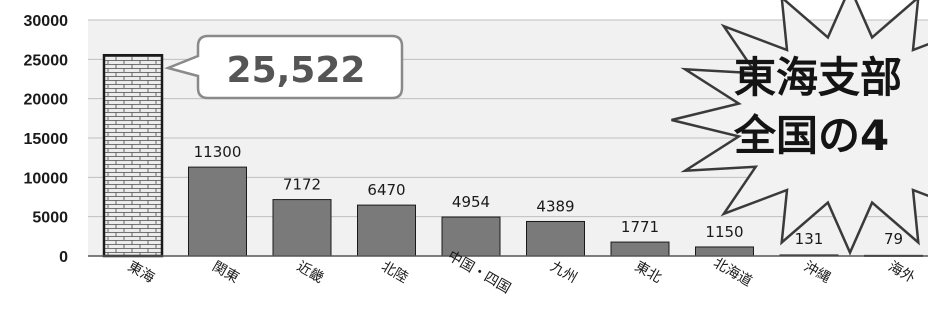 This screenshot has height=334, width=928. Describe the element at coordinates (50, 218) in the screenshot. I see `y-tick-label: 5000` at that location.